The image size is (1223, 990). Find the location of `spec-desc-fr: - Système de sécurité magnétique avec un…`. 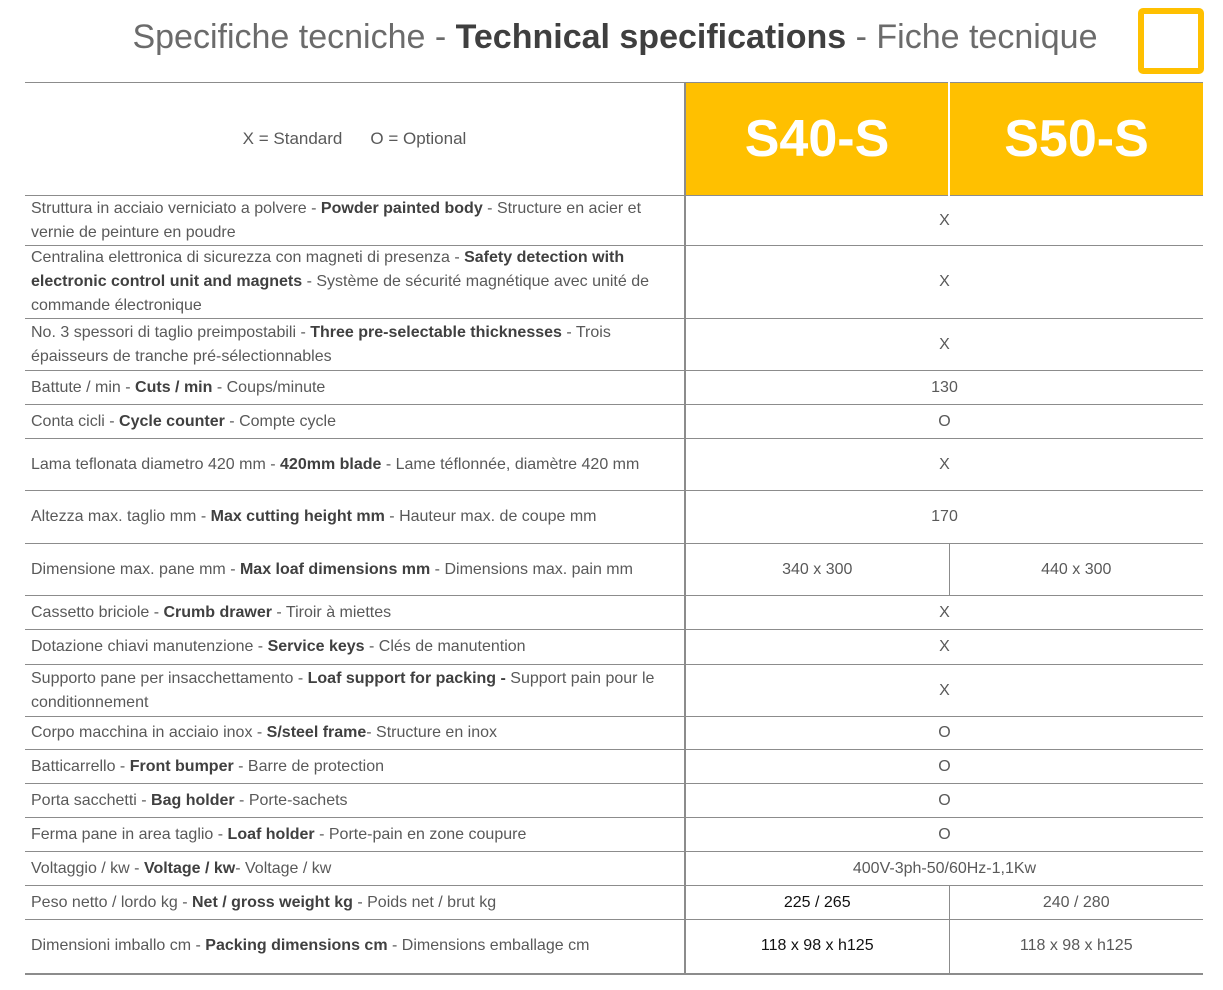

spec-desc-fr: - Système de sécurité magnétique avec un… is located at coordinates (340, 293).